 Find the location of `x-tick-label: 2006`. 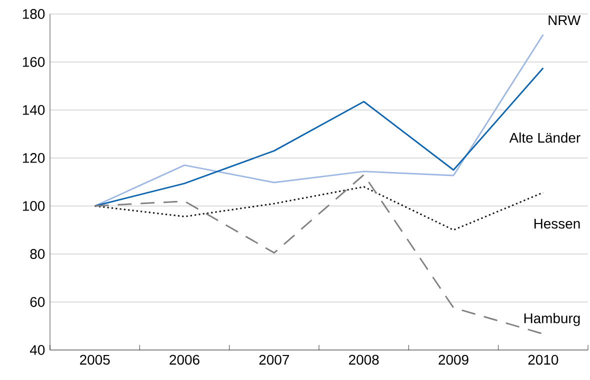

x-tick-label: 2006 is located at coordinates (185, 359).